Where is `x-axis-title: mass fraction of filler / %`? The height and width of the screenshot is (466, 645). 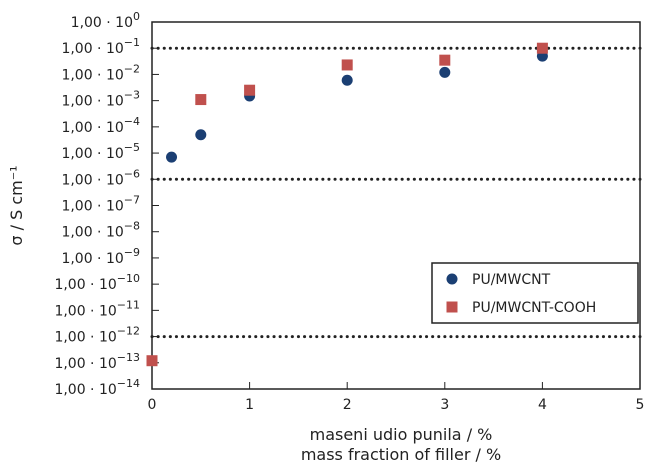
x-axis-title: mass fraction of filler / % is located at coordinates (401, 454).